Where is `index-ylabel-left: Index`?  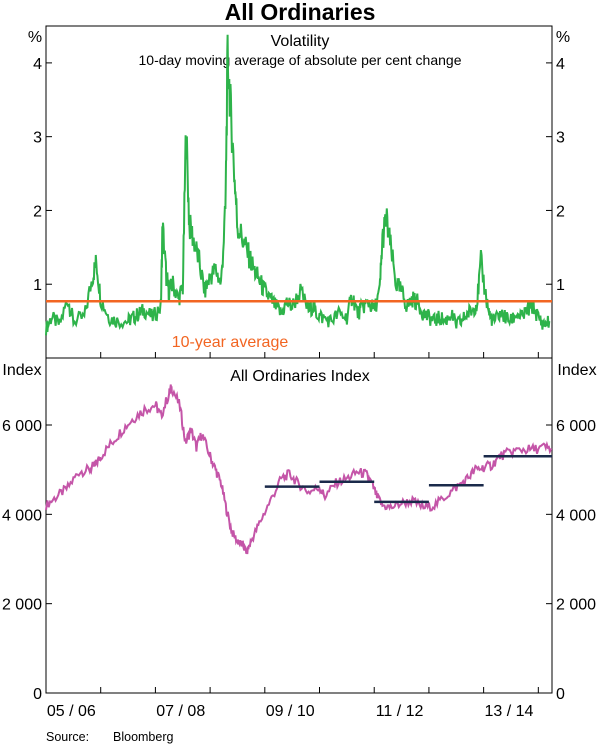
index-ylabel-left: Index is located at coordinates (21, 370).